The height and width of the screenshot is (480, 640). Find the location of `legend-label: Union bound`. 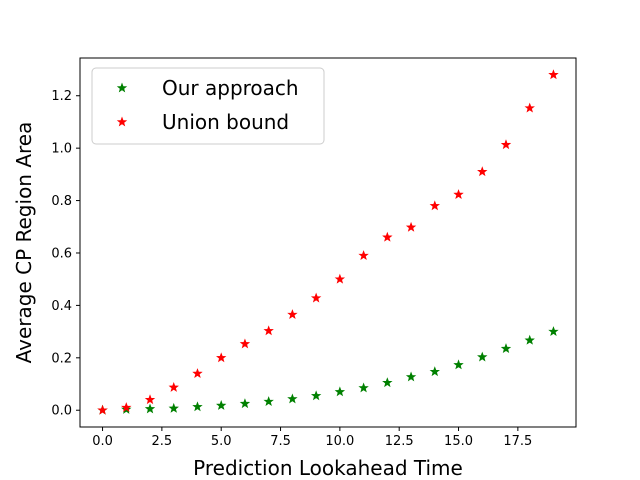

legend-label: Union bound is located at coordinates (225, 122).